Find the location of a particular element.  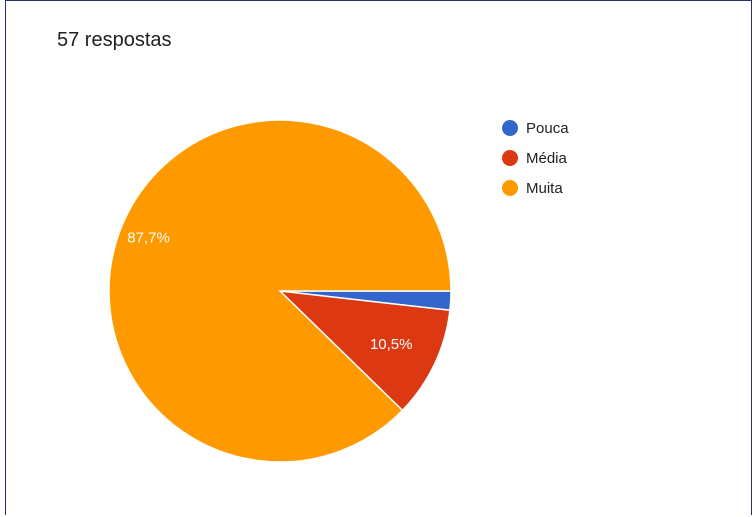

legend-label-muita: Muita is located at coordinates (544, 188).